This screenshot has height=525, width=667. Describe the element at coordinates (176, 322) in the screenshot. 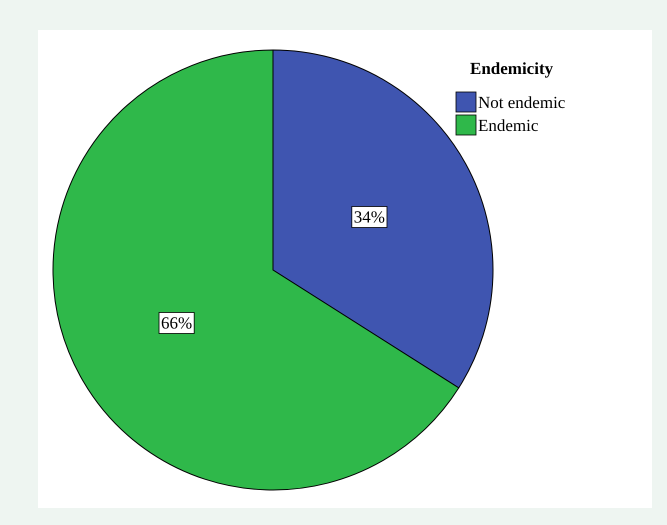

I see `data-label: 66%` at that location.